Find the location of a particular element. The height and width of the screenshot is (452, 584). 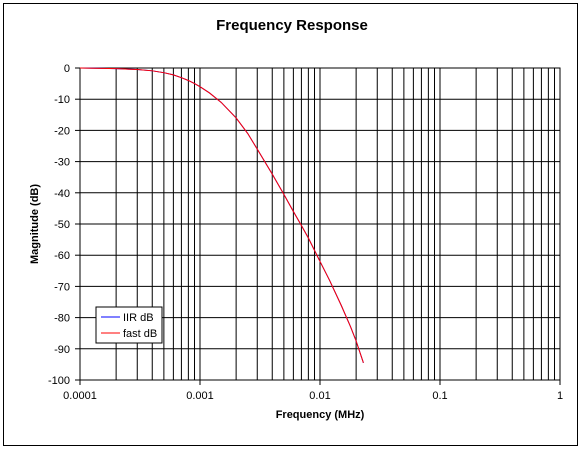

y-tick-label: -100 is located at coordinates (59, 381).